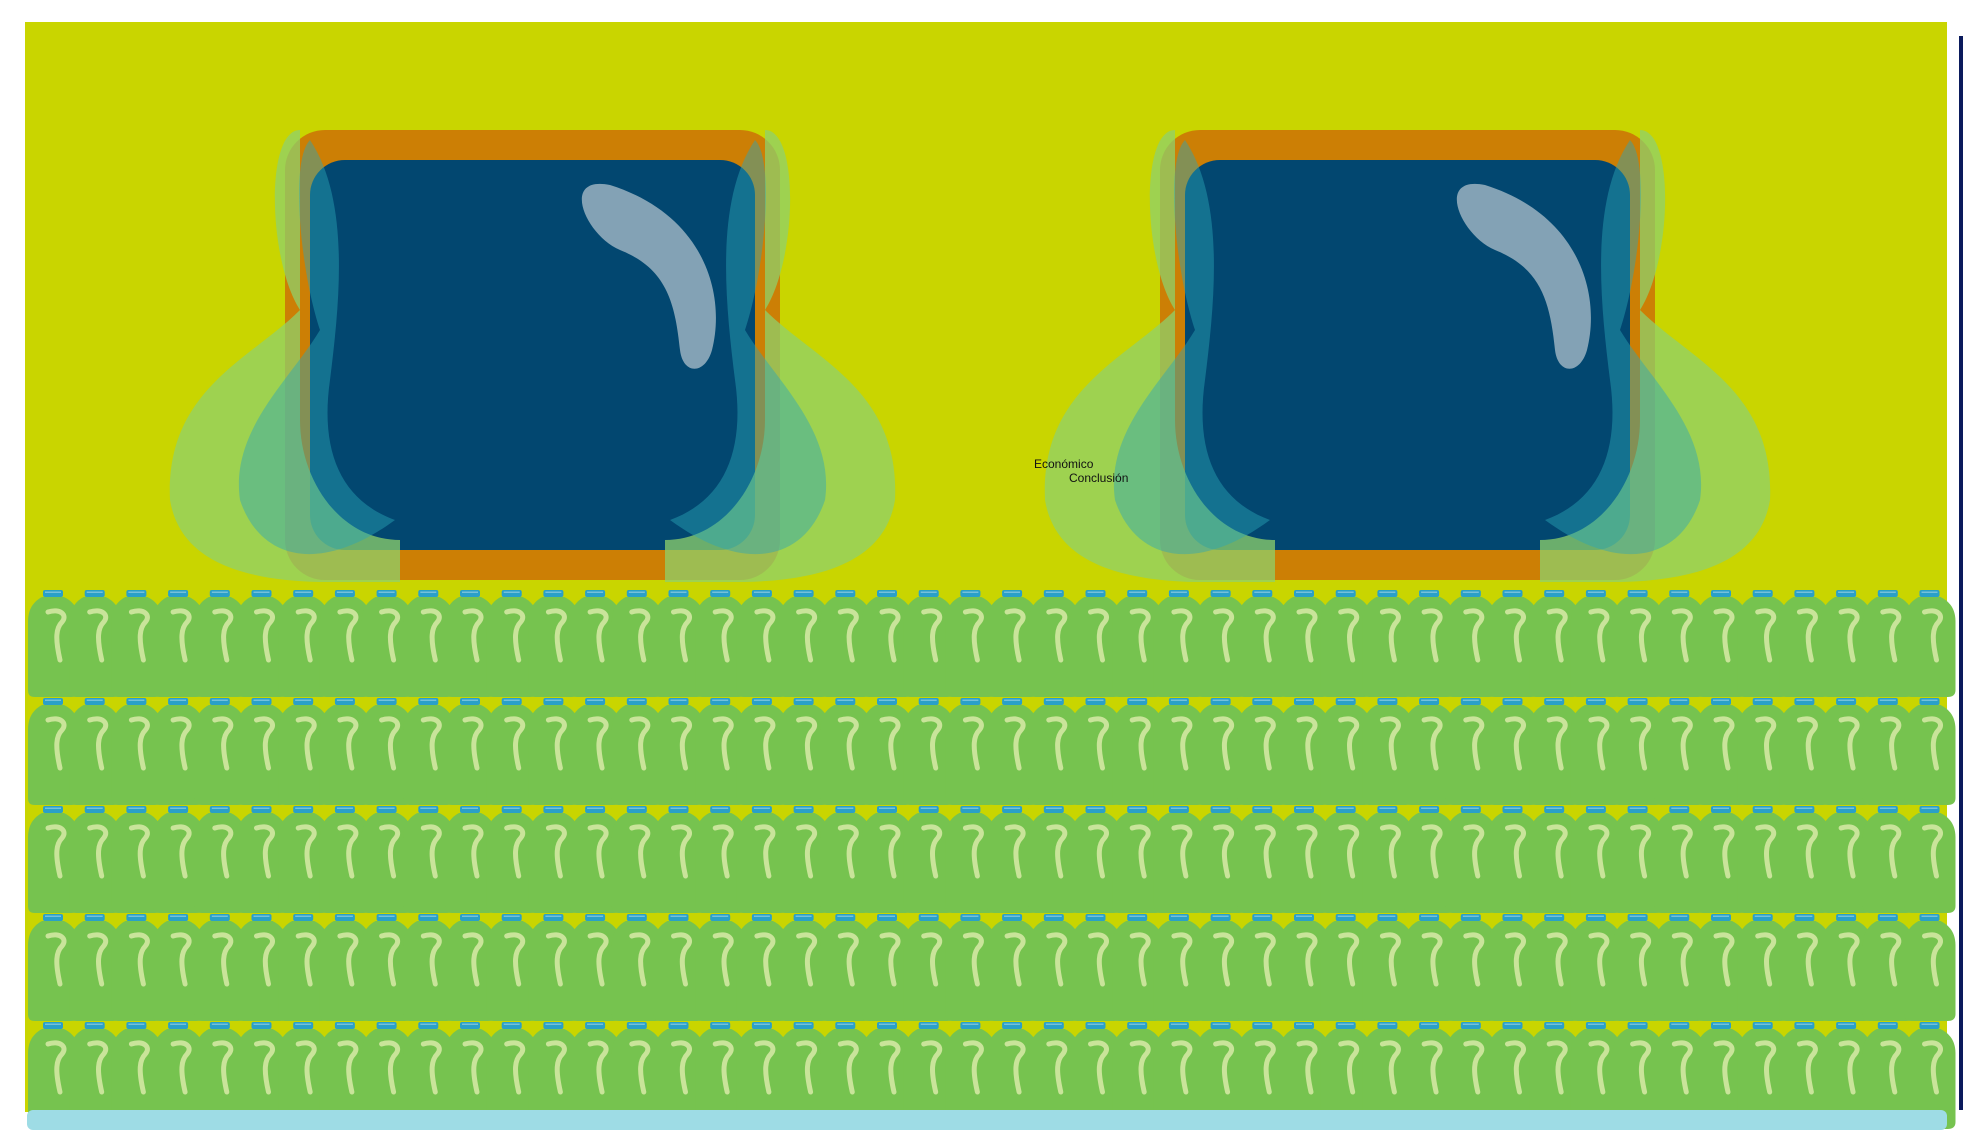 The image size is (1978, 1138). Describe the element at coordinates (648, 276) in the screenshot. I see `left-screen-highlight` at that location.